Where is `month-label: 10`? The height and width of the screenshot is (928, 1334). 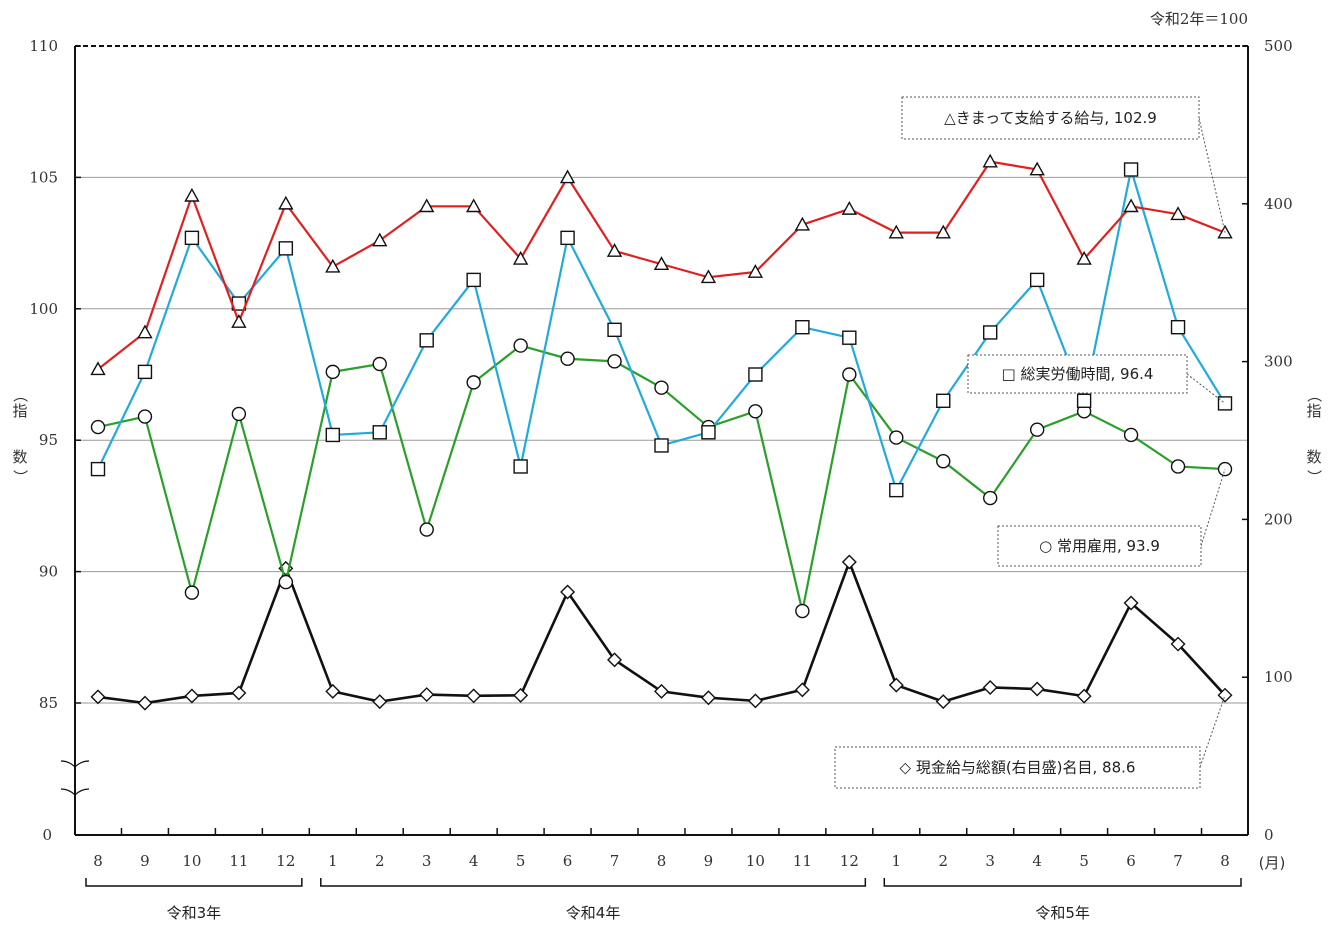 month-label: 10 is located at coordinates (755, 861).